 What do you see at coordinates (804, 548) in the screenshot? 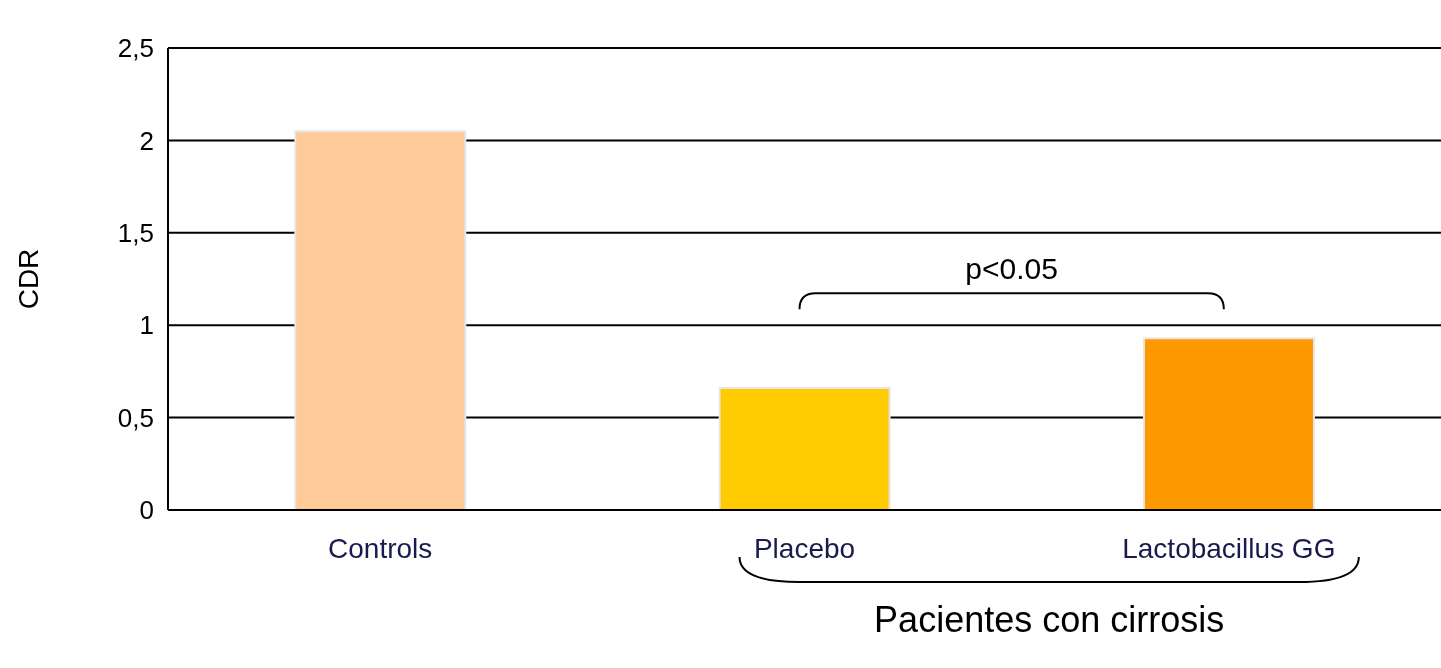
I see `x-tick-label: Placebo` at bounding box center [804, 548].